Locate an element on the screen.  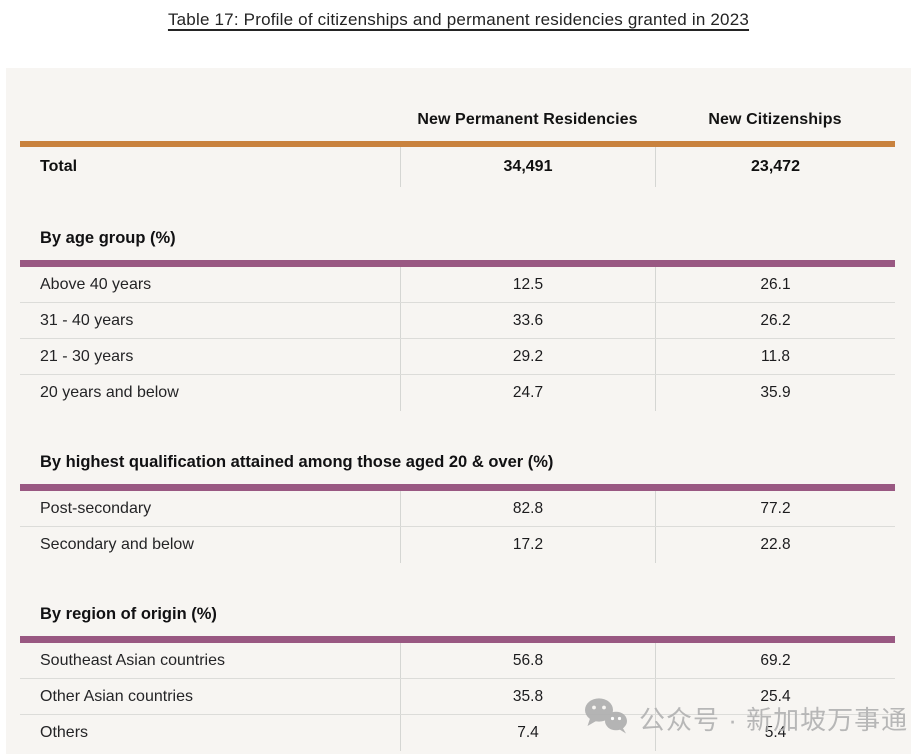
row-label: 31 - 40 years is located at coordinates (87, 320).